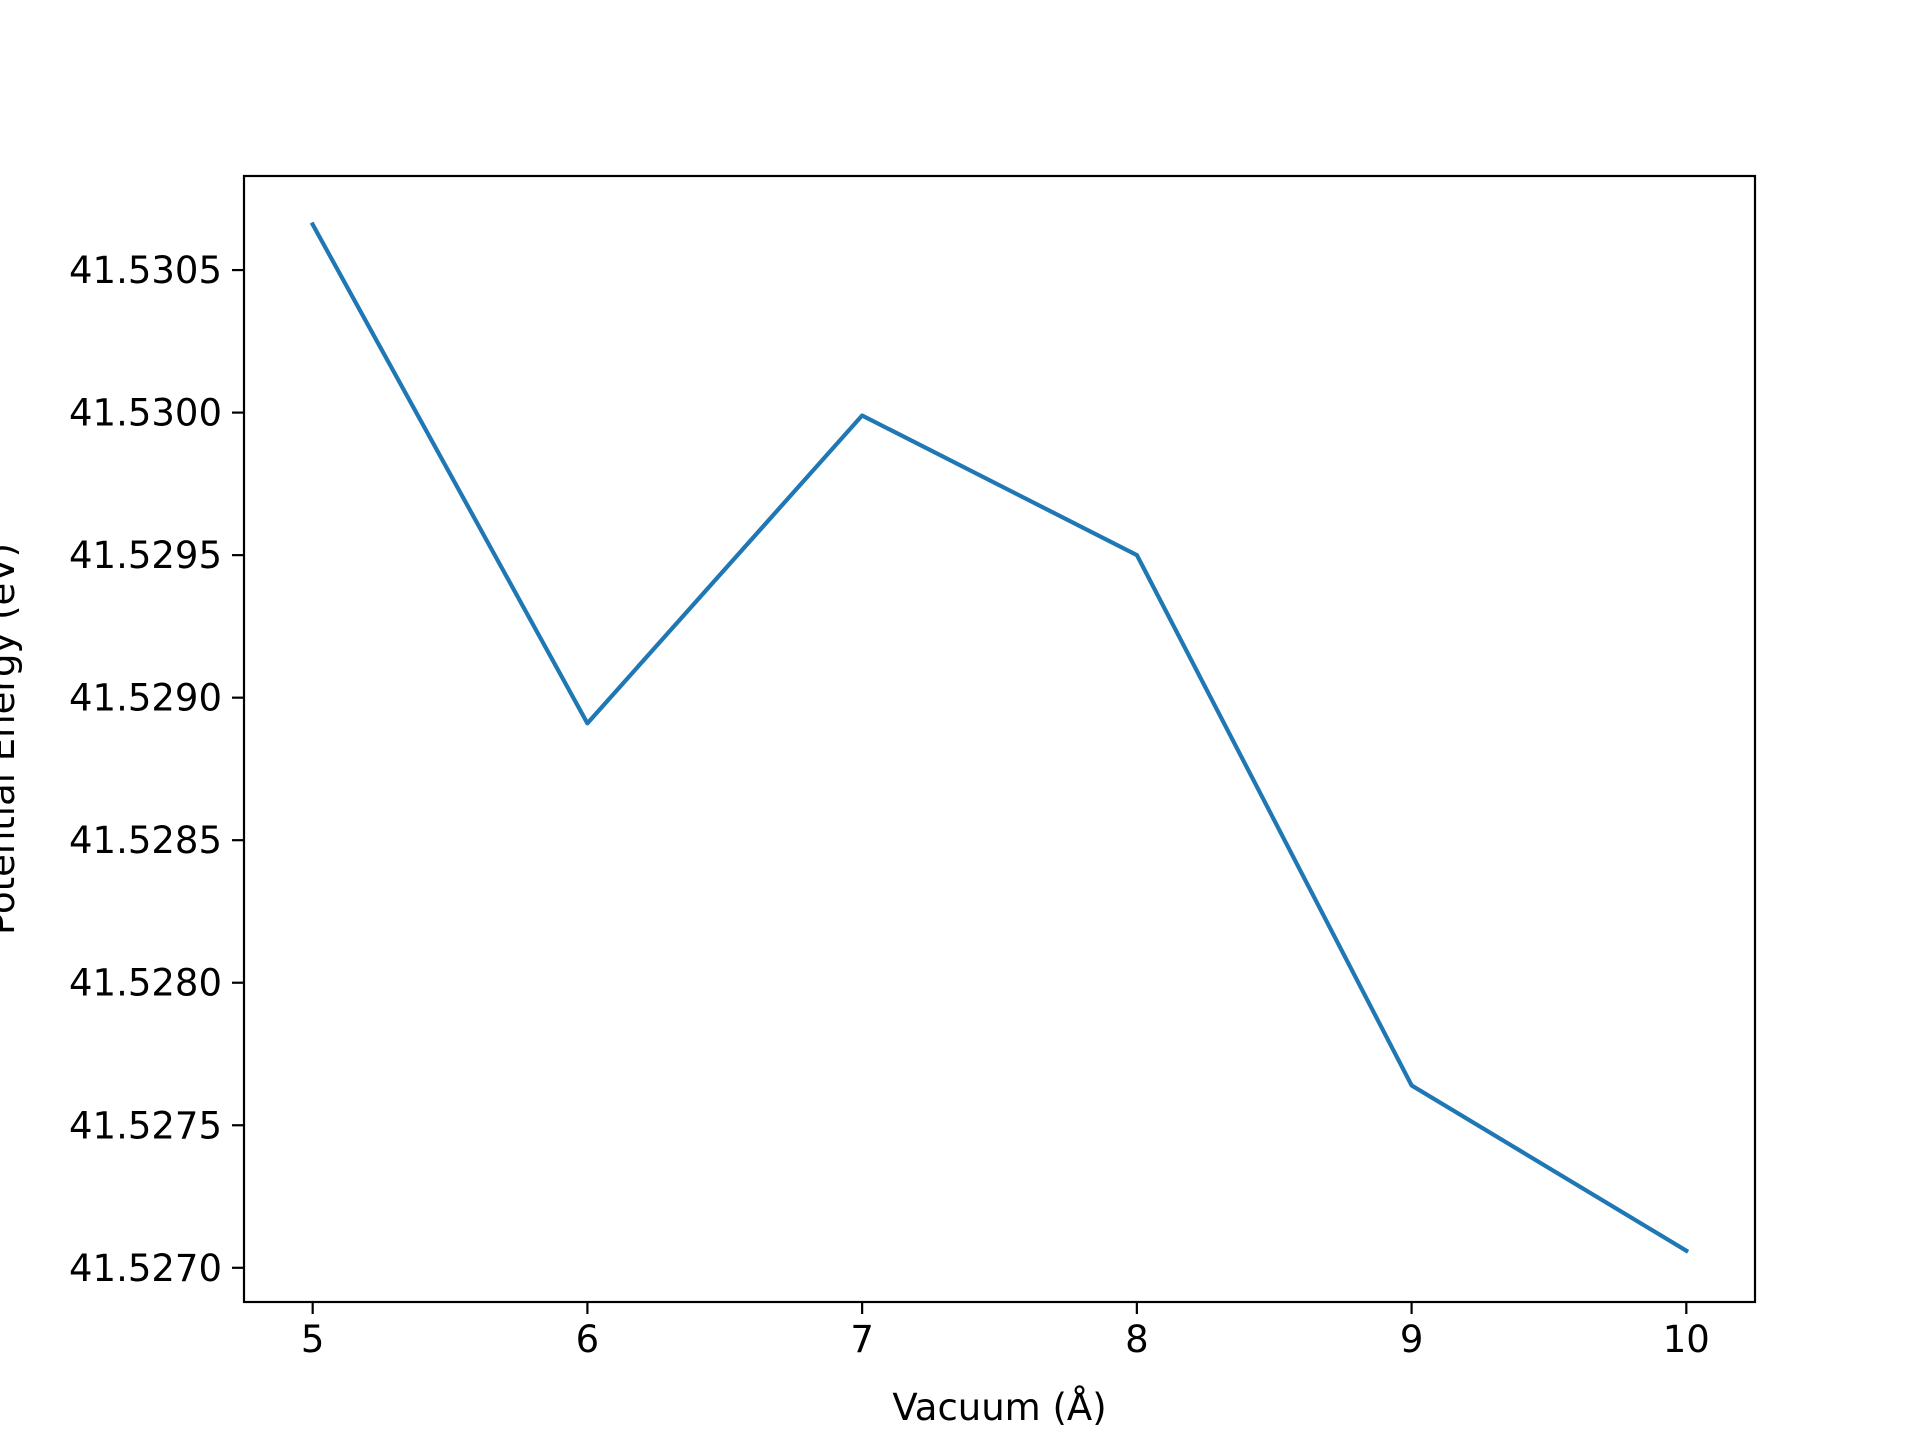 Image resolution: width=1920 pixels, height=1440 pixels. Describe the element at coordinates (145, 413) in the screenshot. I see `y-tick-label: 41.5300` at that location.